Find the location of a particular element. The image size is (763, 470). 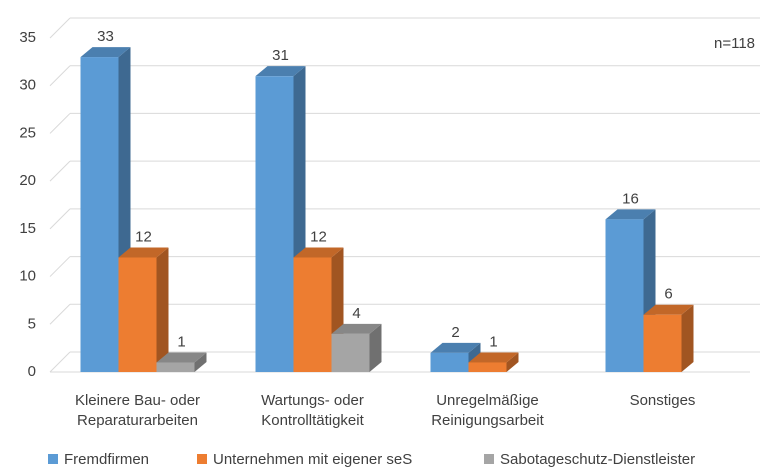

x-tick-label: Reinigungsarbeit is located at coordinates (487, 420).